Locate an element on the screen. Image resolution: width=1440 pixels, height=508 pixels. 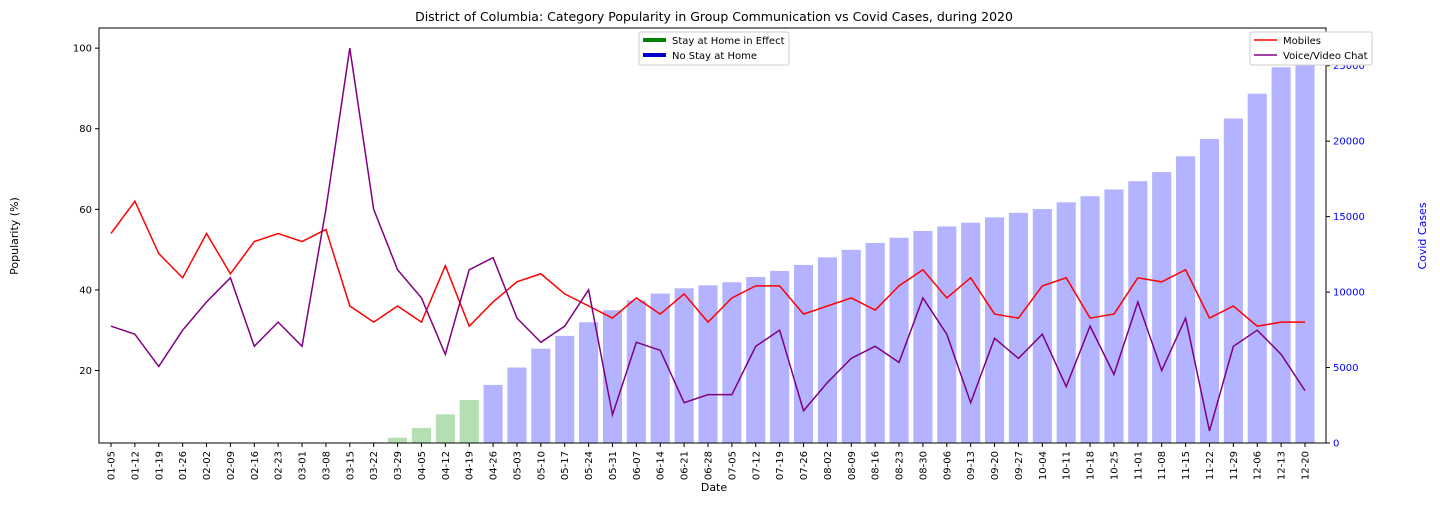
x-tick-label: 08-23 is located at coordinates (900, 465).